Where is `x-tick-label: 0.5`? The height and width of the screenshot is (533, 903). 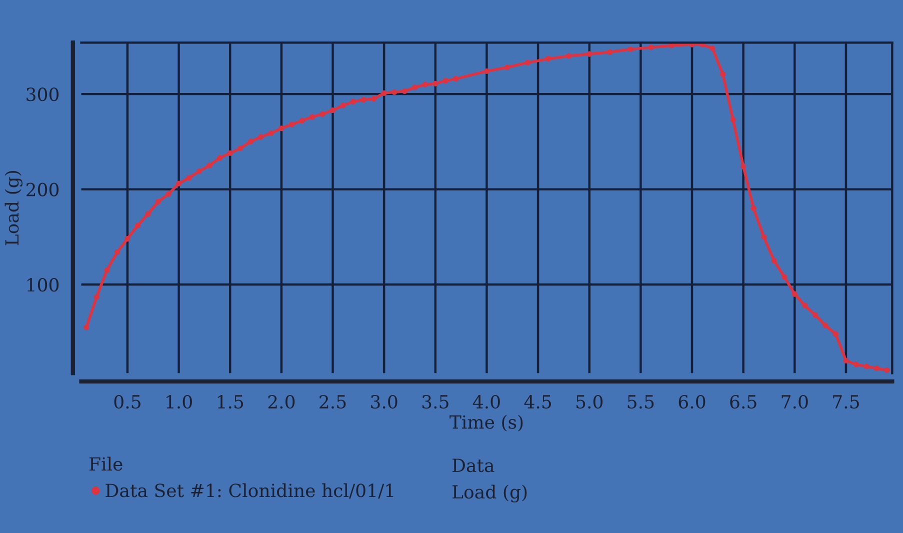 x-tick-label: 0.5 is located at coordinates (127, 401).